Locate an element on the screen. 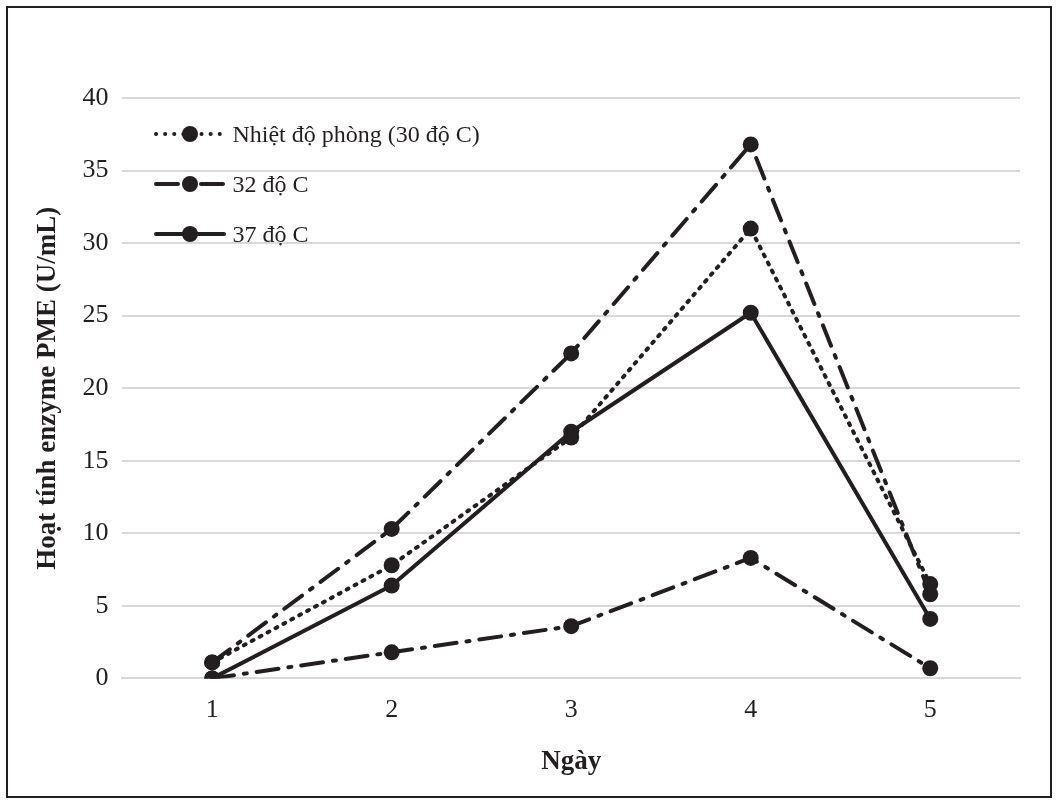 This screenshot has height=808, width=1062. y-tick-label: 10 is located at coordinates (95, 532).